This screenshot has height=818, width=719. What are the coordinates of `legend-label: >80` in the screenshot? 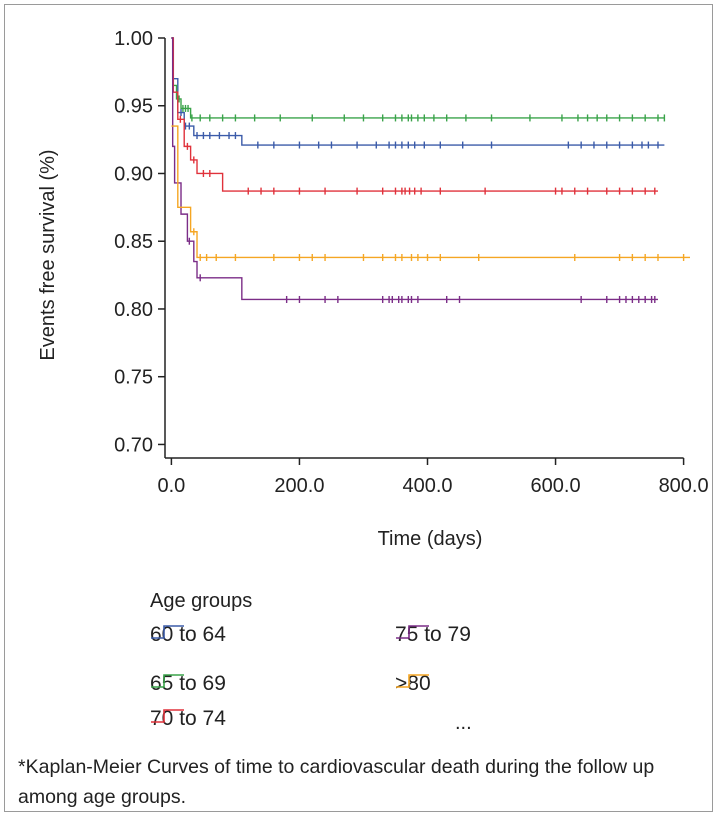 It's located at (413, 683).